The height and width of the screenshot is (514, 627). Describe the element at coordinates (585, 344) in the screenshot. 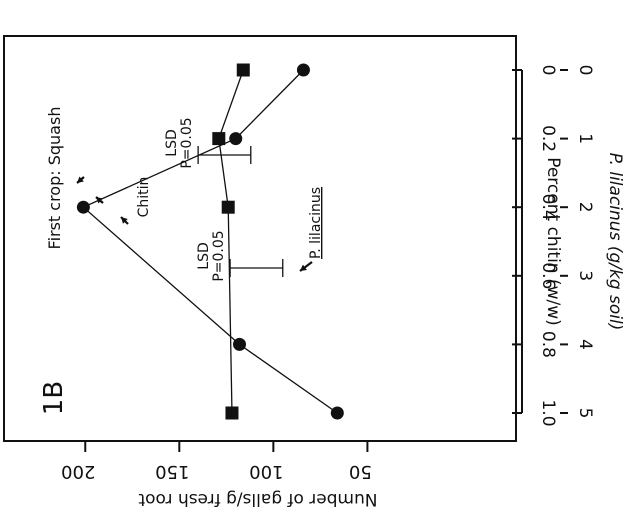

I see `plilacinus-tick-label: 4` at that location.